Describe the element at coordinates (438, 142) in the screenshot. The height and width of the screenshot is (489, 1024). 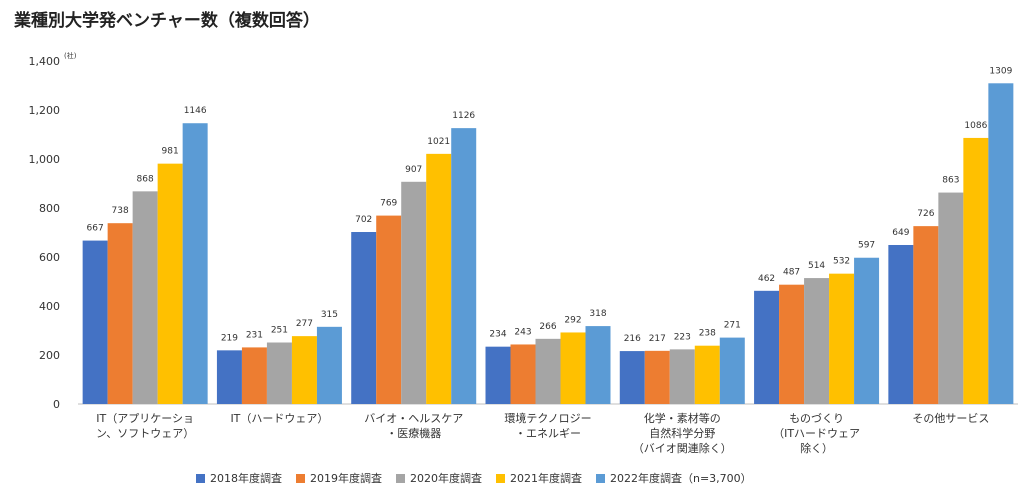
I see `data-label: 1021` at that location.